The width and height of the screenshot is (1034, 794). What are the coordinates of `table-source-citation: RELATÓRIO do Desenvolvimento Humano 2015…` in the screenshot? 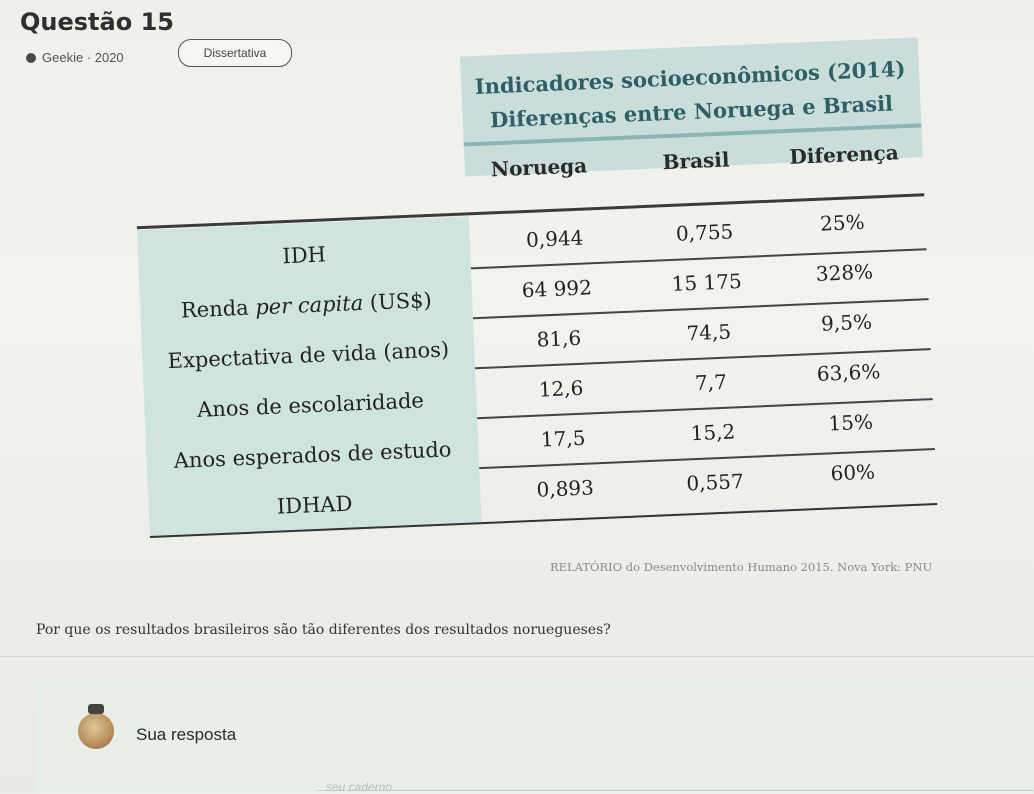 It's located at (741, 567).